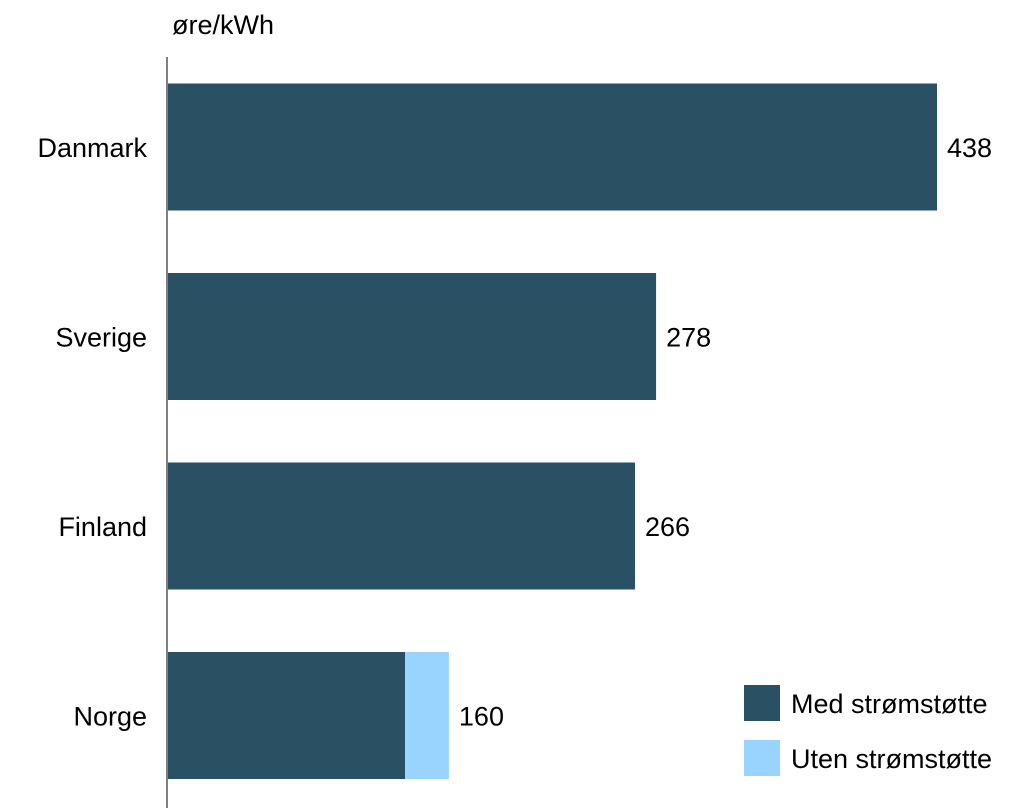 This screenshot has height=808, width=1033. Describe the element at coordinates (481, 717) in the screenshot. I see `data-label-norge: 160` at that location.